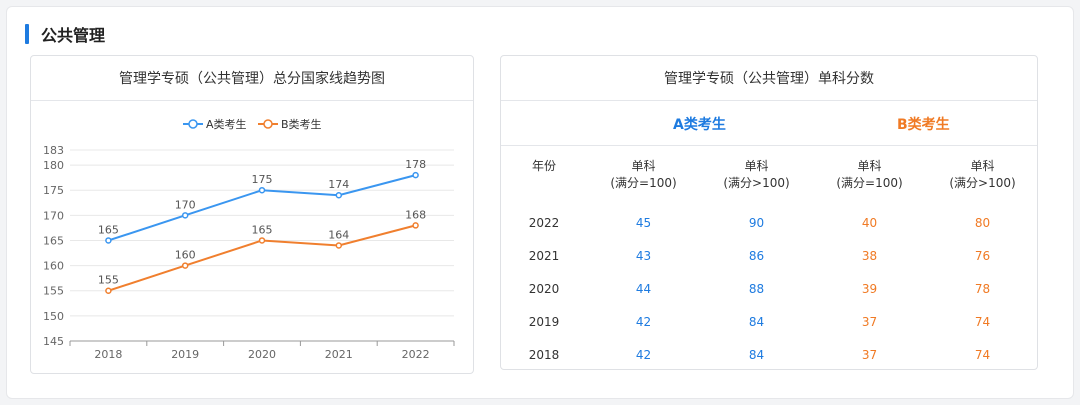 This screenshot has width=1080, height=405. Describe the element at coordinates (185, 255) in the screenshot. I see `data-label: 160` at that location.